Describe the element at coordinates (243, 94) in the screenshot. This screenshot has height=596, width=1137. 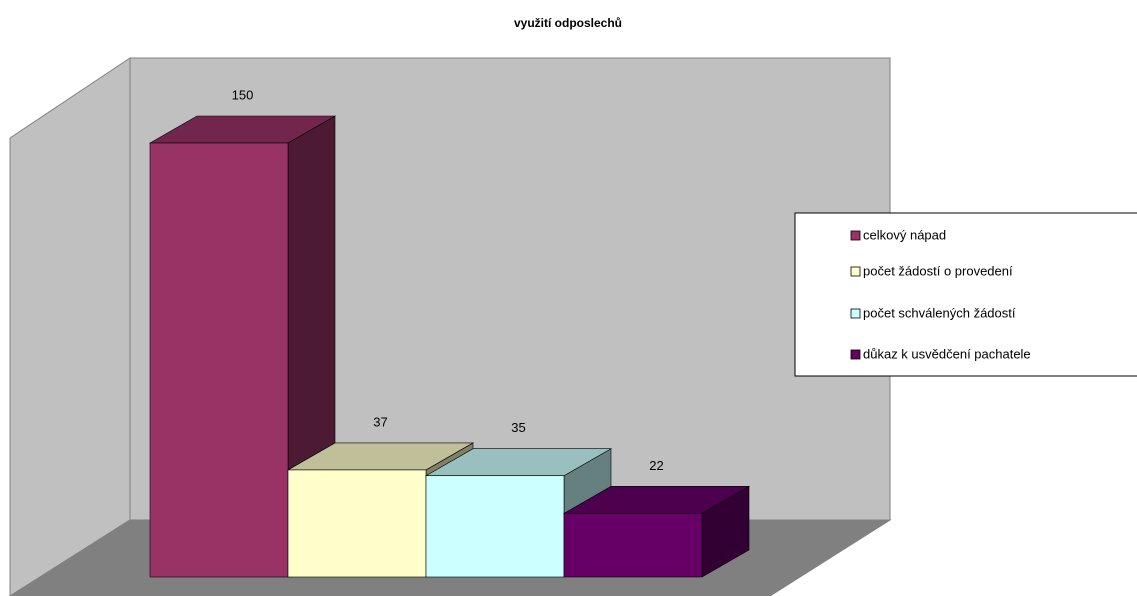
I see `data-label: 150` at that location.